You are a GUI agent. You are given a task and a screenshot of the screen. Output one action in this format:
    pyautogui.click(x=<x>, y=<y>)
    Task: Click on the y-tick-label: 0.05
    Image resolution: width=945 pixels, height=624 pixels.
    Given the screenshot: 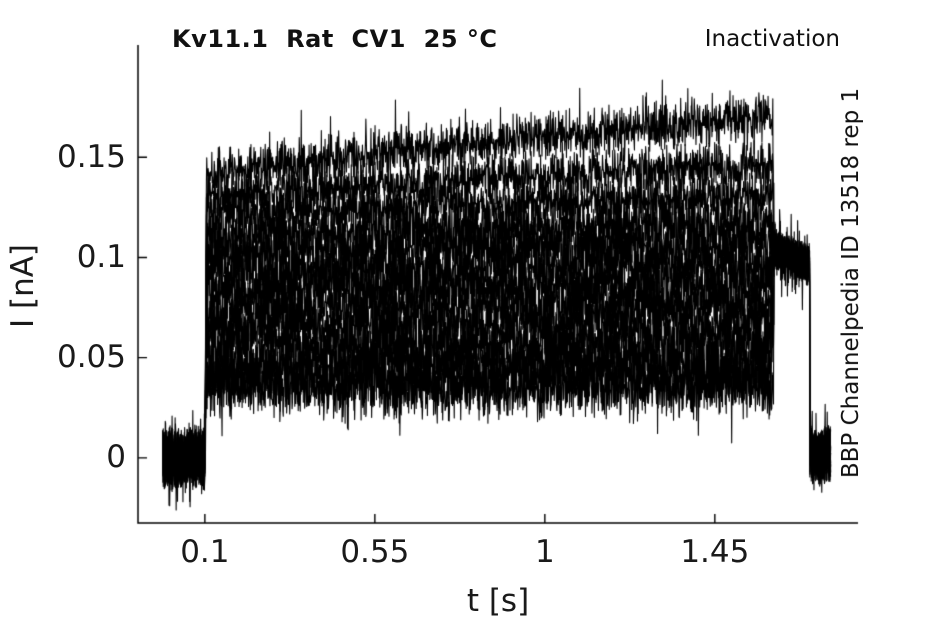 What is the action you would take?
    pyautogui.click(x=91, y=357)
    